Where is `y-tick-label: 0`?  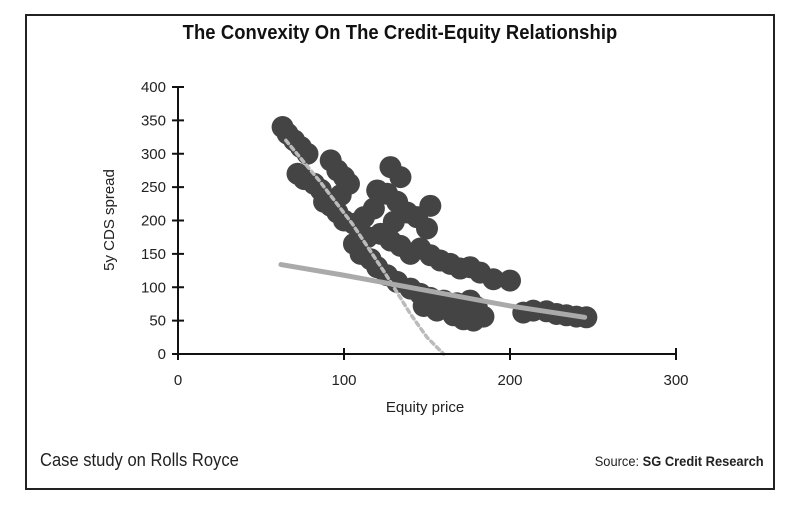 y-tick-label: 0 is located at coordinates (162, 354).